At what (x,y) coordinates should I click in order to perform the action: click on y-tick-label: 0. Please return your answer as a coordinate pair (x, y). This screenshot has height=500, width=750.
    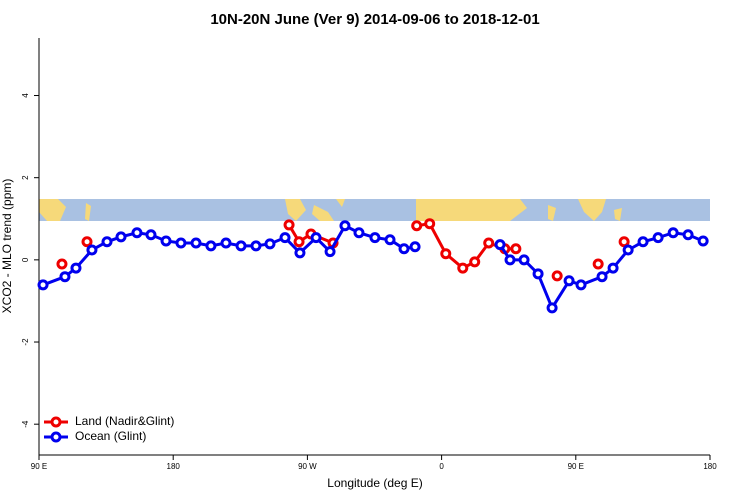
    Looking at the image, I should click on (25, 259).